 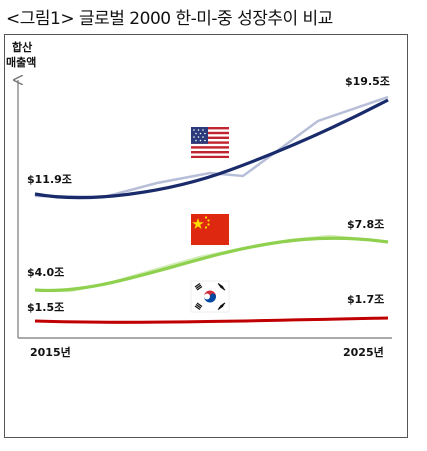 What do you see at coordinates (211, 264) in the screenshot?
I see `cn-trend-line` at bounding box center [211, 264].